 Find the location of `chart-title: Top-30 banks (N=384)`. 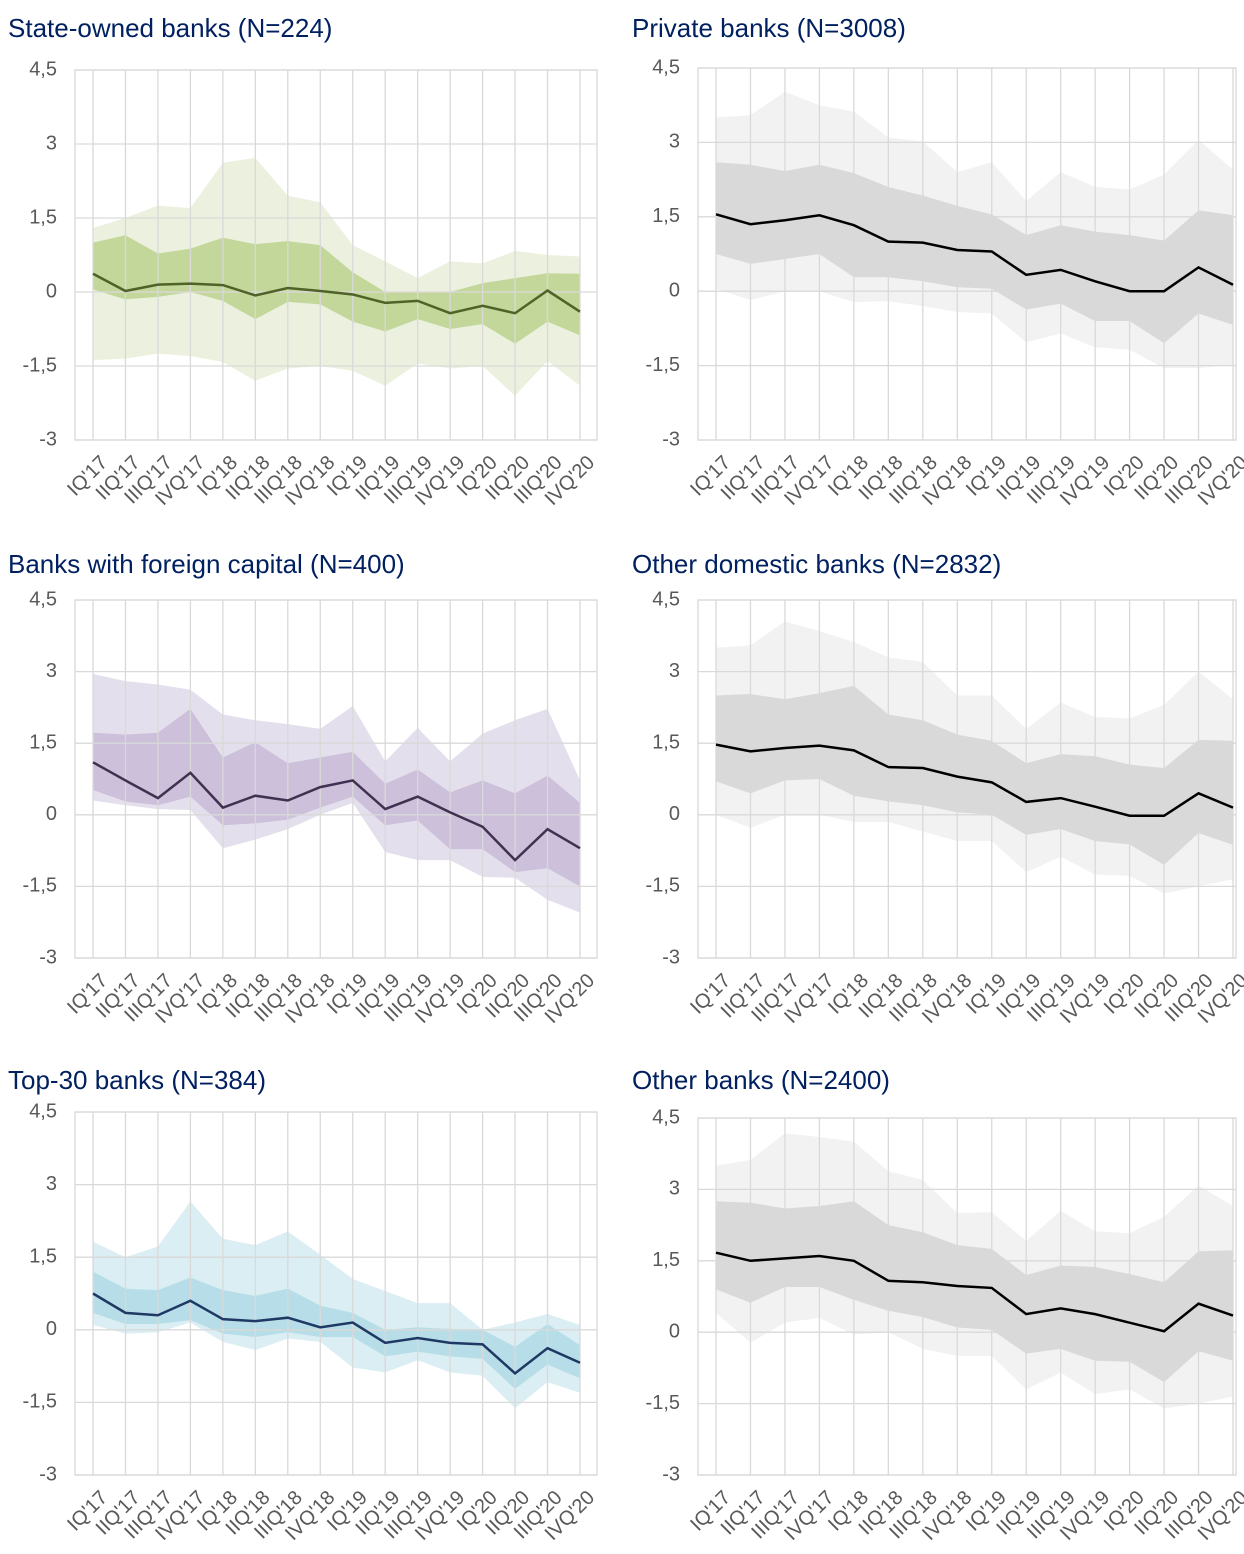

chart-title: Top-30 banks (N=384) is located at coordinates (137, 1080).